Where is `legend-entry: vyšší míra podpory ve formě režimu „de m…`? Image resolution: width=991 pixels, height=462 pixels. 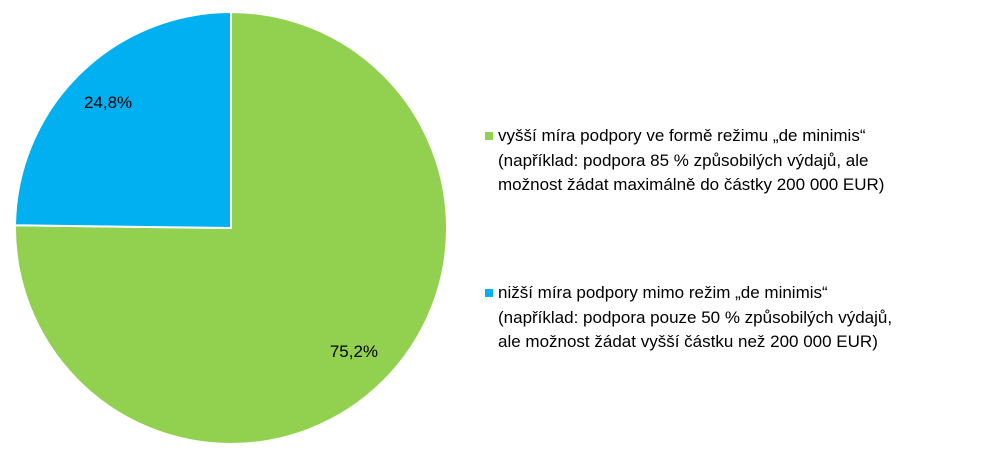
legend-entry: vyšší míra podpory ve formě režimu „de m… is located at coordinates (683, 161).